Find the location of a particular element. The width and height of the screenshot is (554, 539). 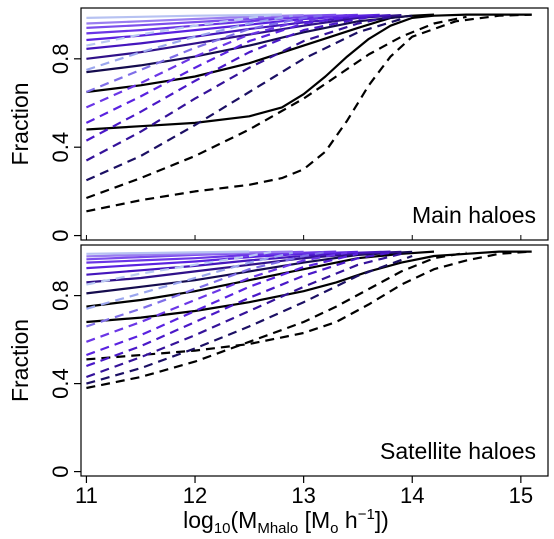

x-axis-label-close: ]) is located at coordinates (382, 520).